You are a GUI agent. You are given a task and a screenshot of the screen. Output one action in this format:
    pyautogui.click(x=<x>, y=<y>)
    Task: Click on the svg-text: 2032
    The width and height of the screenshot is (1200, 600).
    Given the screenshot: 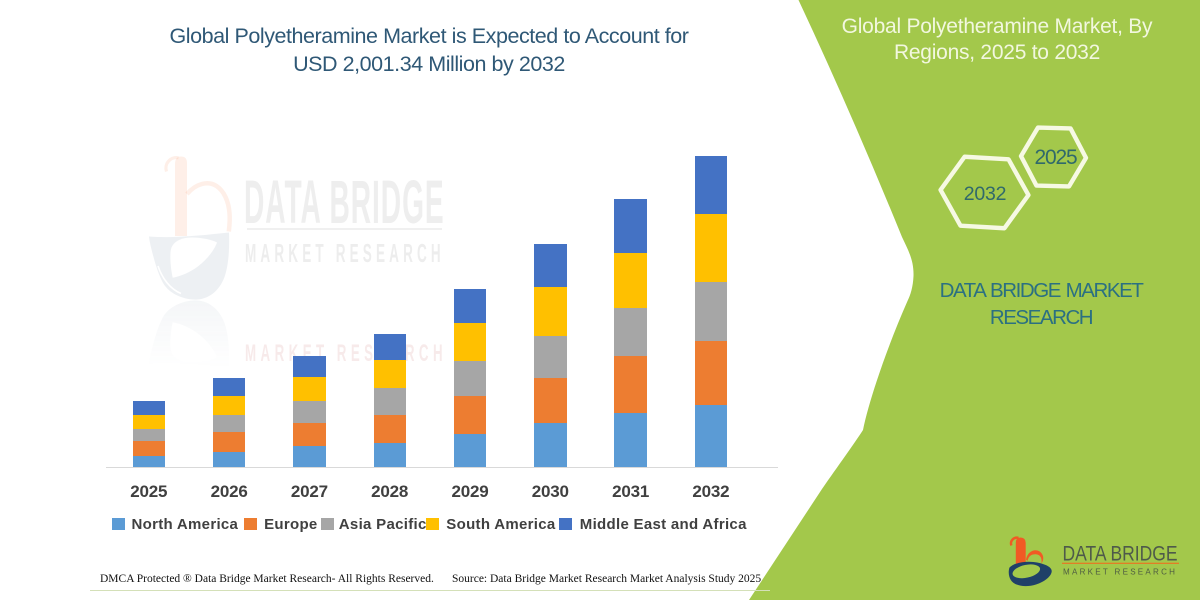 What is the action you would take?
    pyautogui.click(x=985, y=194)
    